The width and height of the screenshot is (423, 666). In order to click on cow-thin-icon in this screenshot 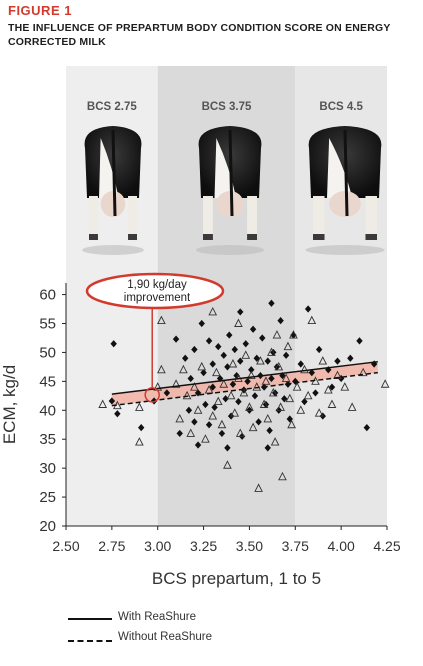, I will do `click(113, 190)`.